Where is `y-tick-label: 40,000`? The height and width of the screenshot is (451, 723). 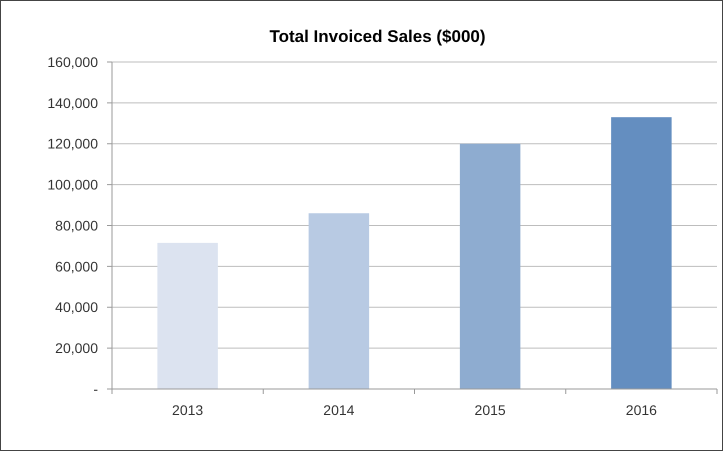
y-tick-label: 40,000 is located at coordinates (76, 307).